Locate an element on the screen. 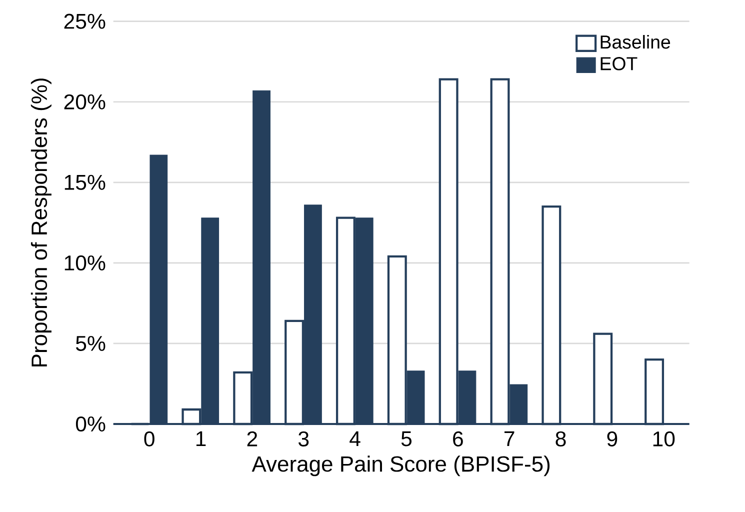 This screenshot has height=512, width=745. x-tick-label: 3 is located at coordinates (303, 438).